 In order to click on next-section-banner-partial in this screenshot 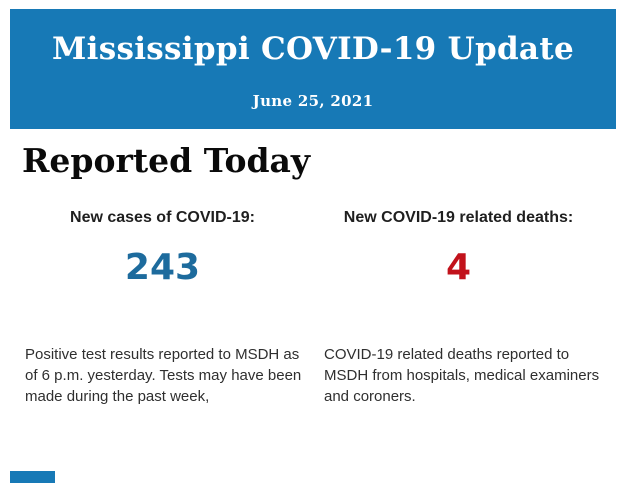, I will do `click(32, 477)`.